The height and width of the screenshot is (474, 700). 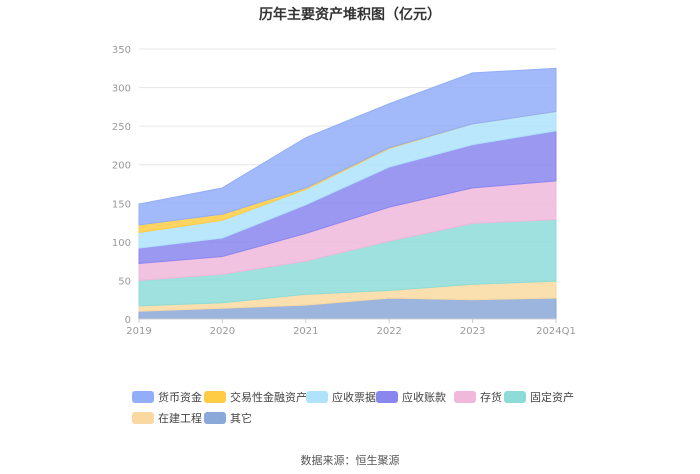 I want to click on y-tick-label: 300, so click(x=121, y=89).